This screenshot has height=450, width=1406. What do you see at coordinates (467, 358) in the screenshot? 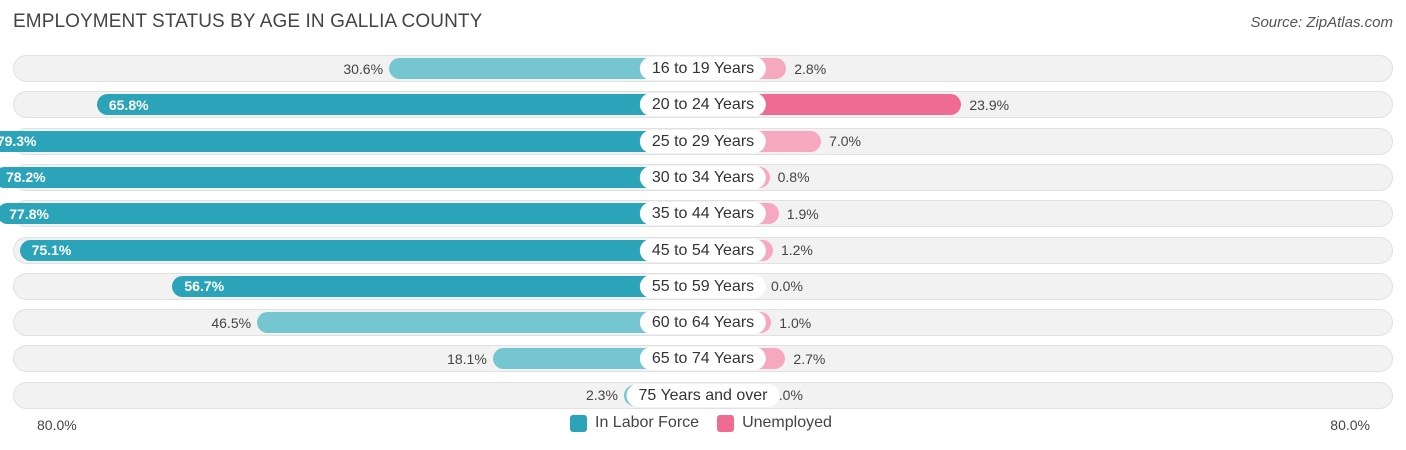
I see `value-label-labor-force: 18.1%` at bounding box center [467, 358].